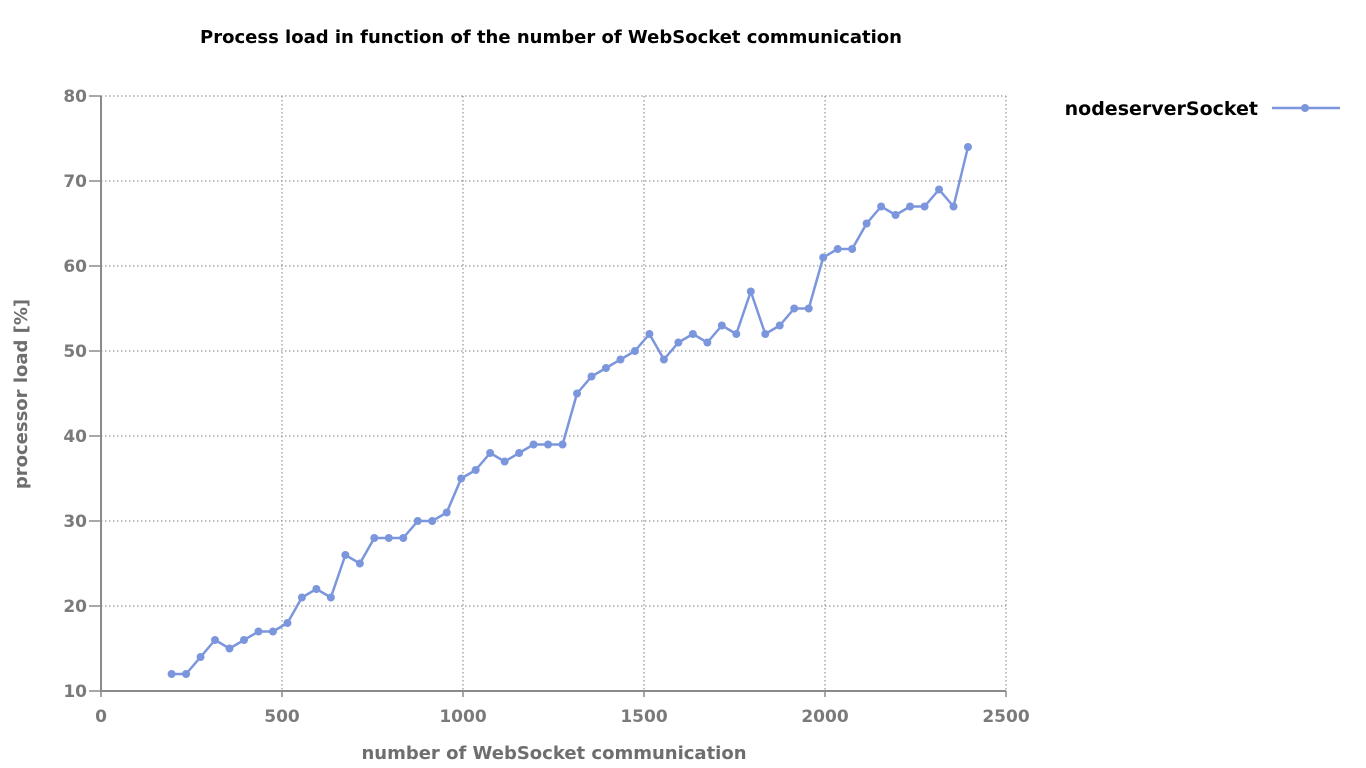 The image size is (1366, 768). I want to click on x-tick-label-500: 500, so click(282, 717).